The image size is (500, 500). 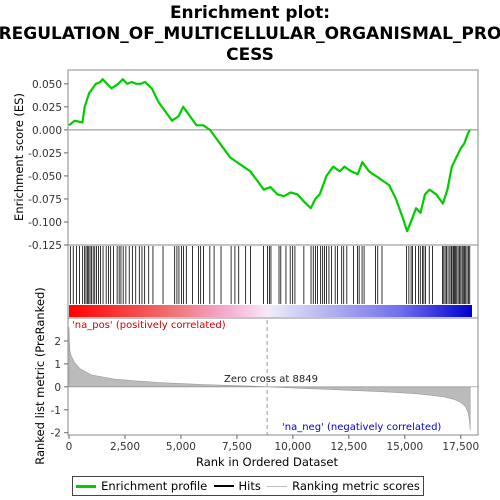 I want to click on legend-item-ranking-metric: Ranking metric scores, so click(x=343, y=486).